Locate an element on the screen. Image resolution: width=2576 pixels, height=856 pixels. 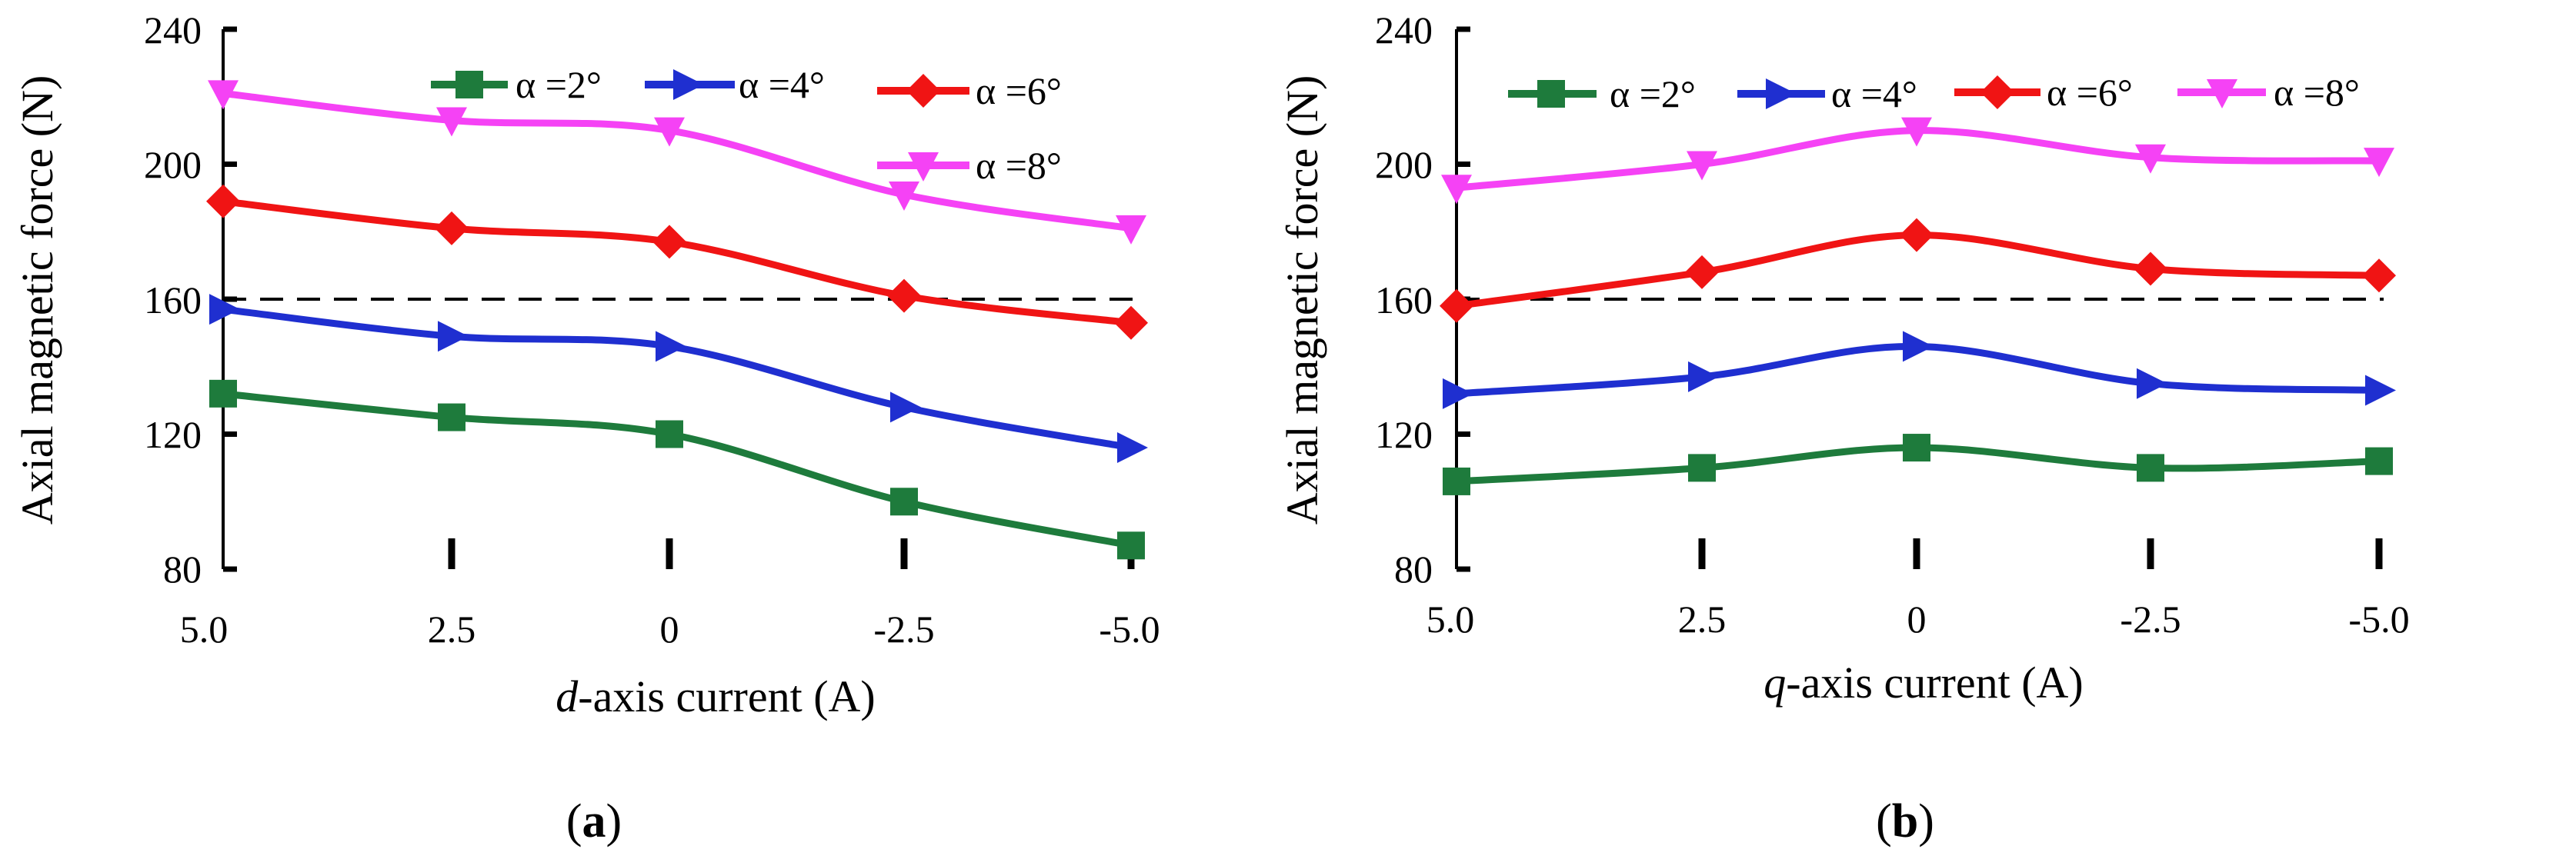
legend-item-a-2: α =6° is located at coordinates (969, 90).